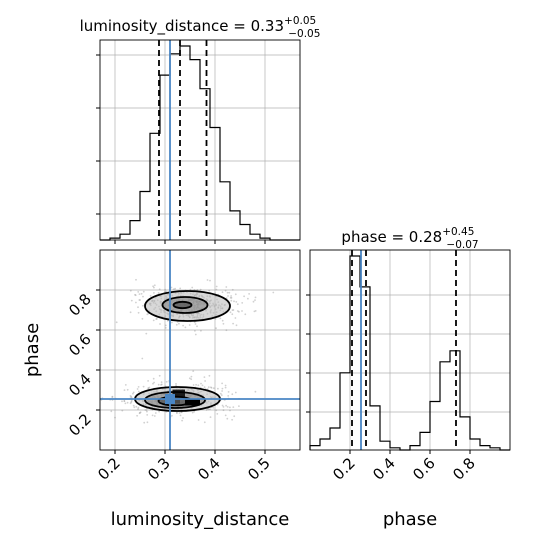  What do you see at coordinates (109, 469) in the screenshot?
I see `x-tick-label-luminosity-distance: 0.2` at bounding box center [109, 469].